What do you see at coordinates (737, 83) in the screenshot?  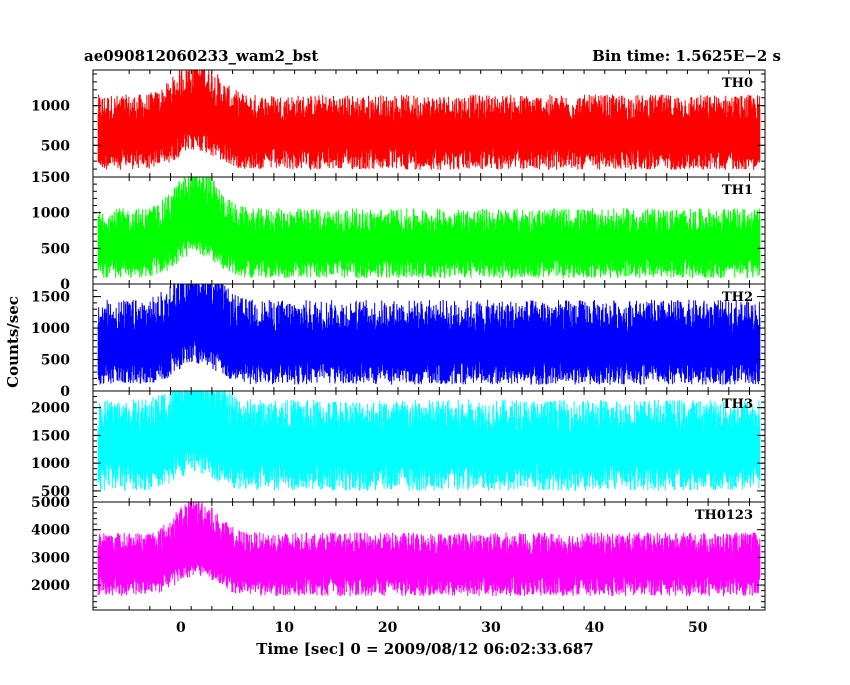 I see `panel-label: TH0` at bounding box center [737, 83].